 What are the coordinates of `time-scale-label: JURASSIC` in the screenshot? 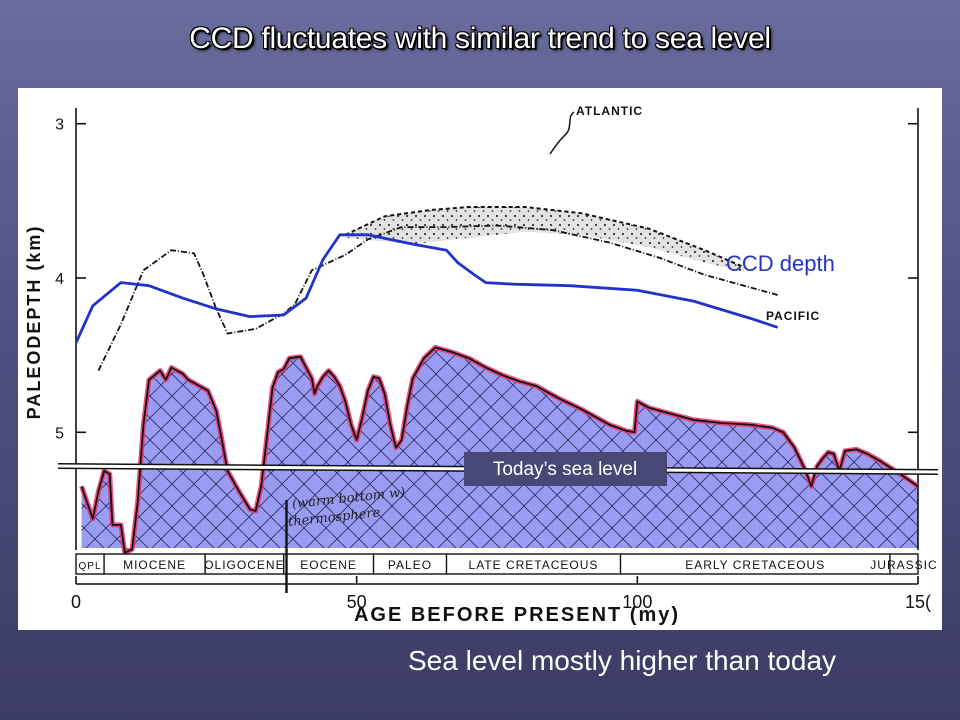 It's located at (903, 565).